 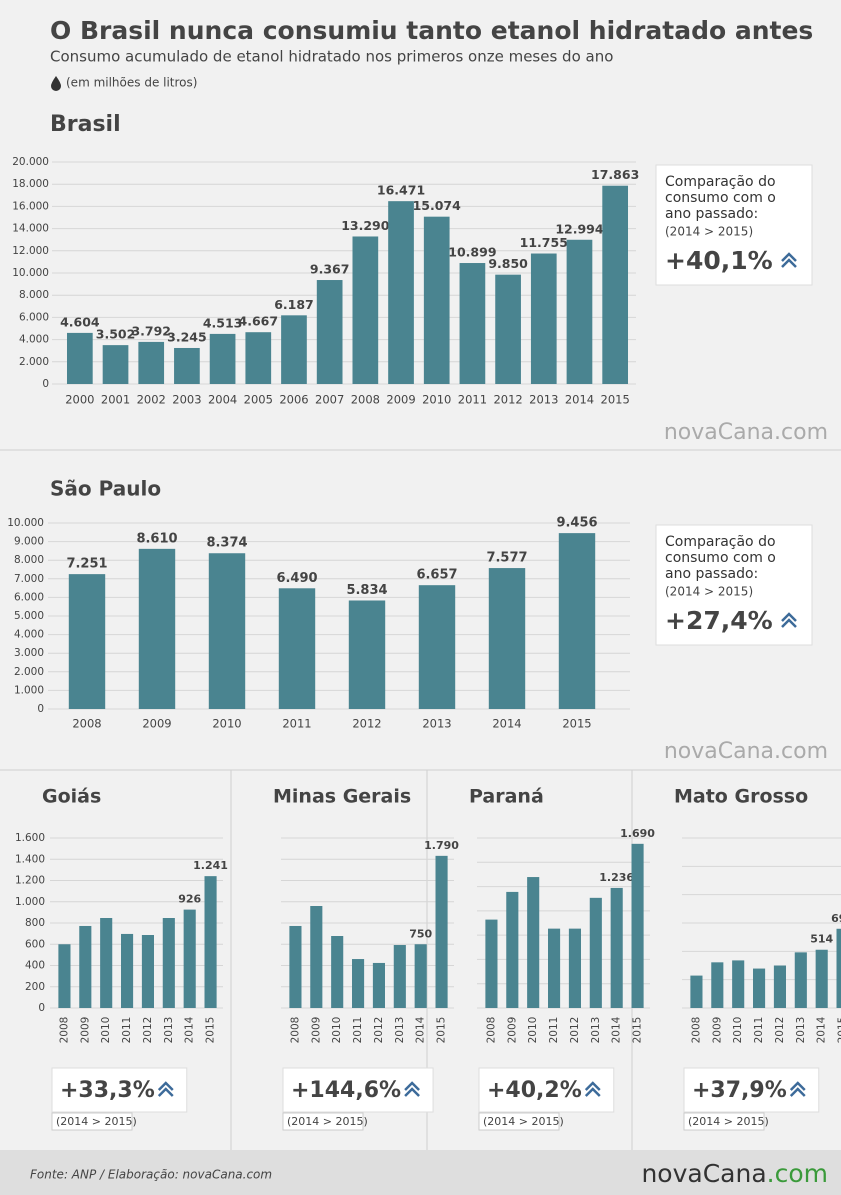 I want to click on comparison-change: +40,1%, so click(x=719, y=260).